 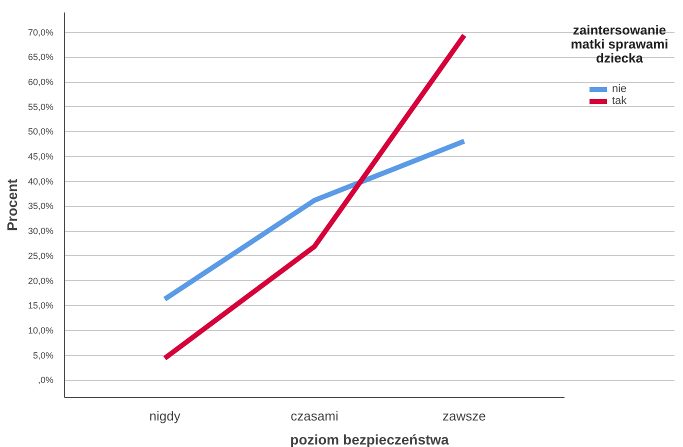 I want to click on y-tick-label: 70,0%, so click(x=41, y=32).